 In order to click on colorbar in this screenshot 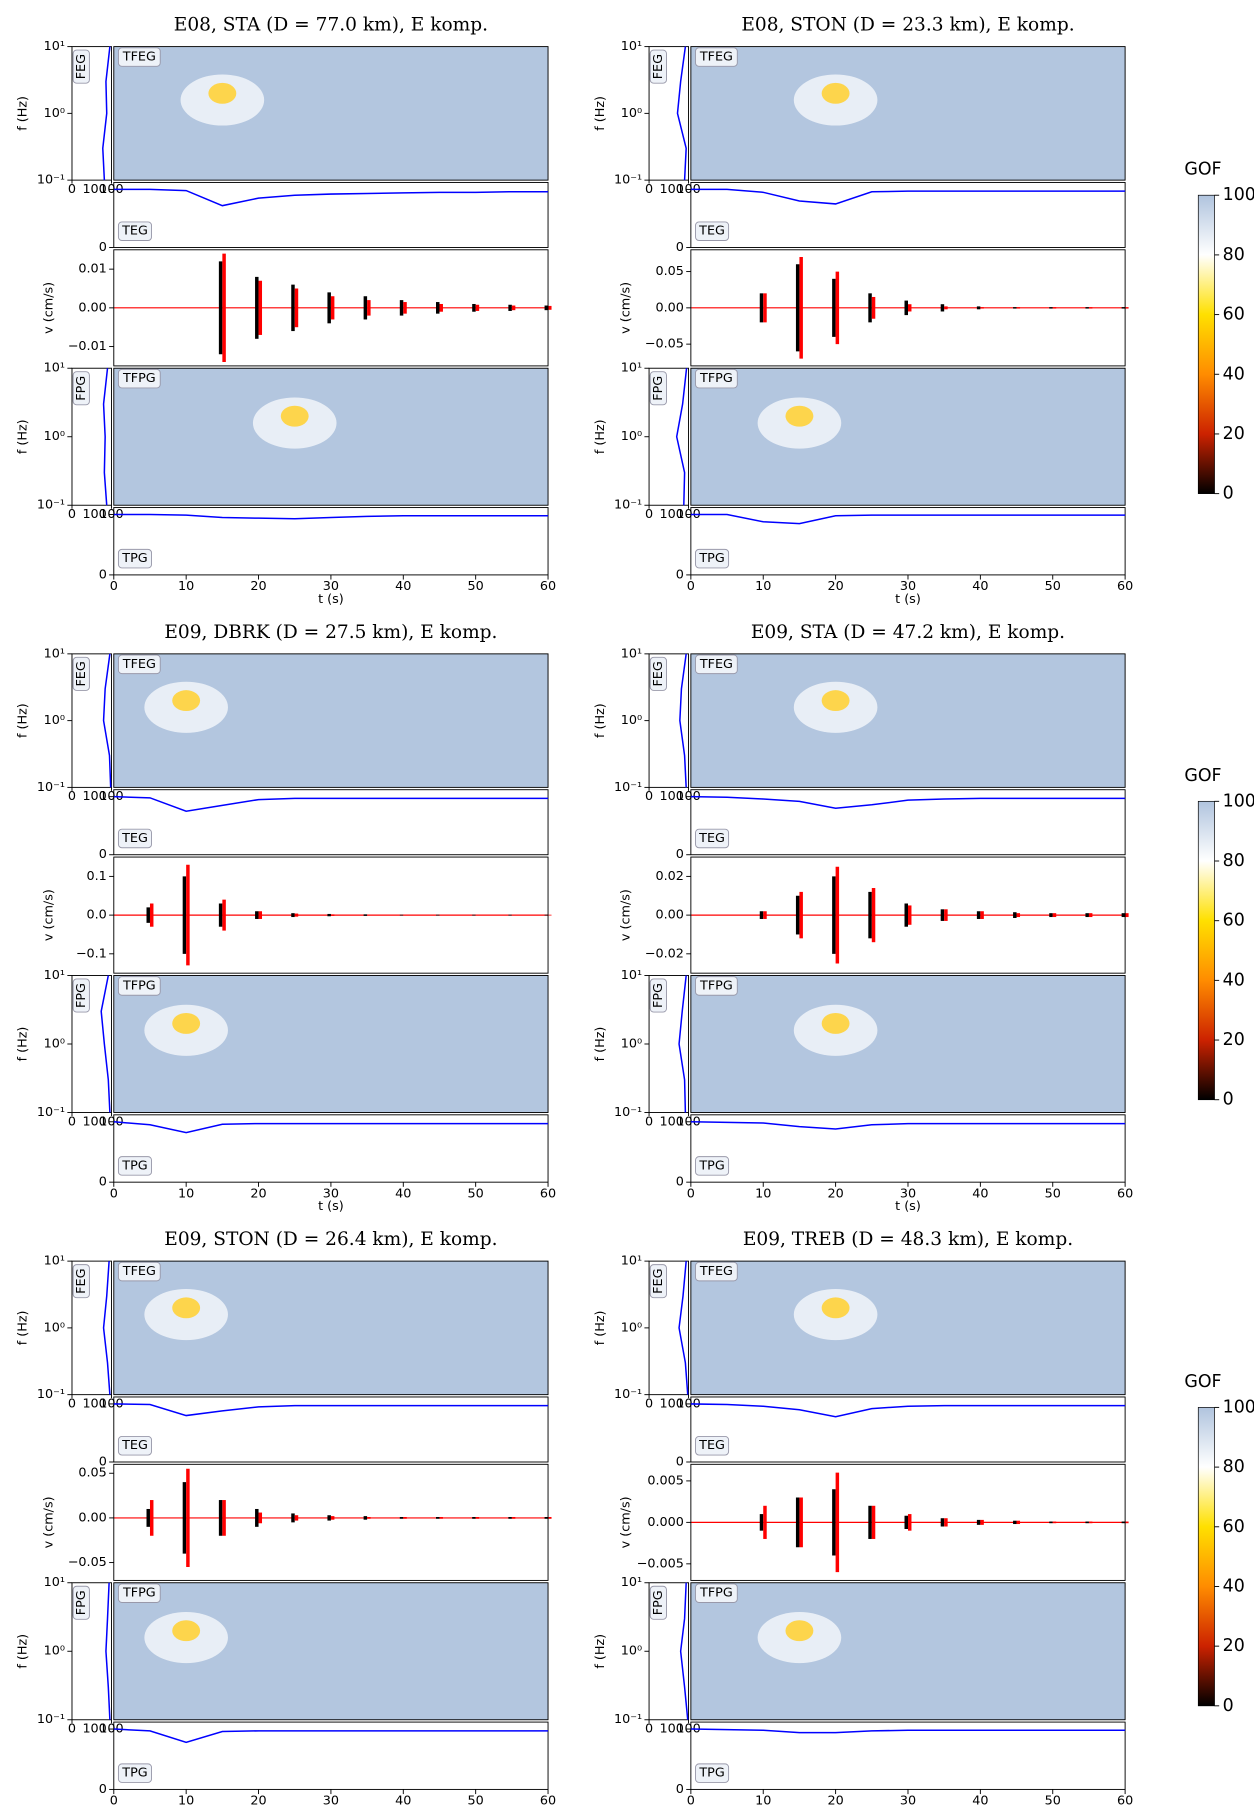, I will do `click(1206, 1557)`.